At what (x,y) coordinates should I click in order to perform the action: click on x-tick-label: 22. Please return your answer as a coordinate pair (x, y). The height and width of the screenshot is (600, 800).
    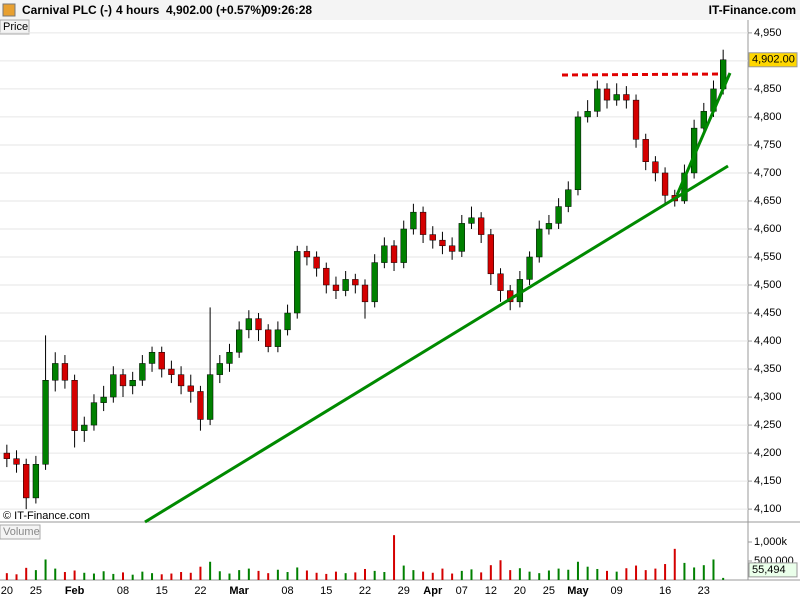
    Looking at the image, I should click on (365, 591).